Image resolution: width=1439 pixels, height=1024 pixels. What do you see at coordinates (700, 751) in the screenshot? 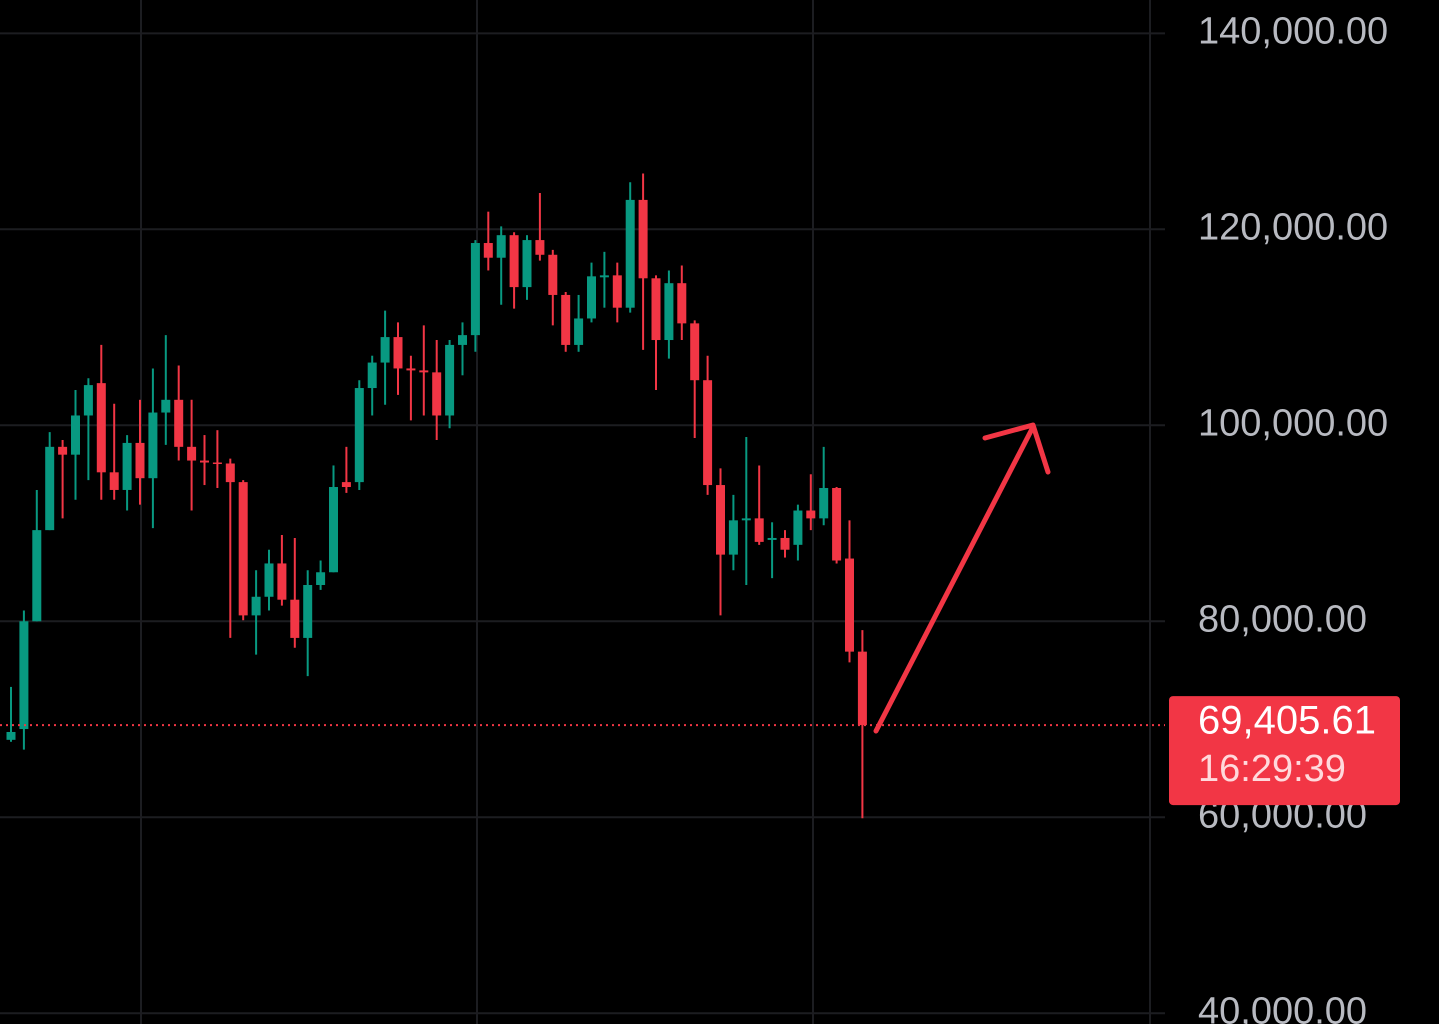
I see `last-price: 69,405.61 16:29:39` at bounding box center [700, 751].